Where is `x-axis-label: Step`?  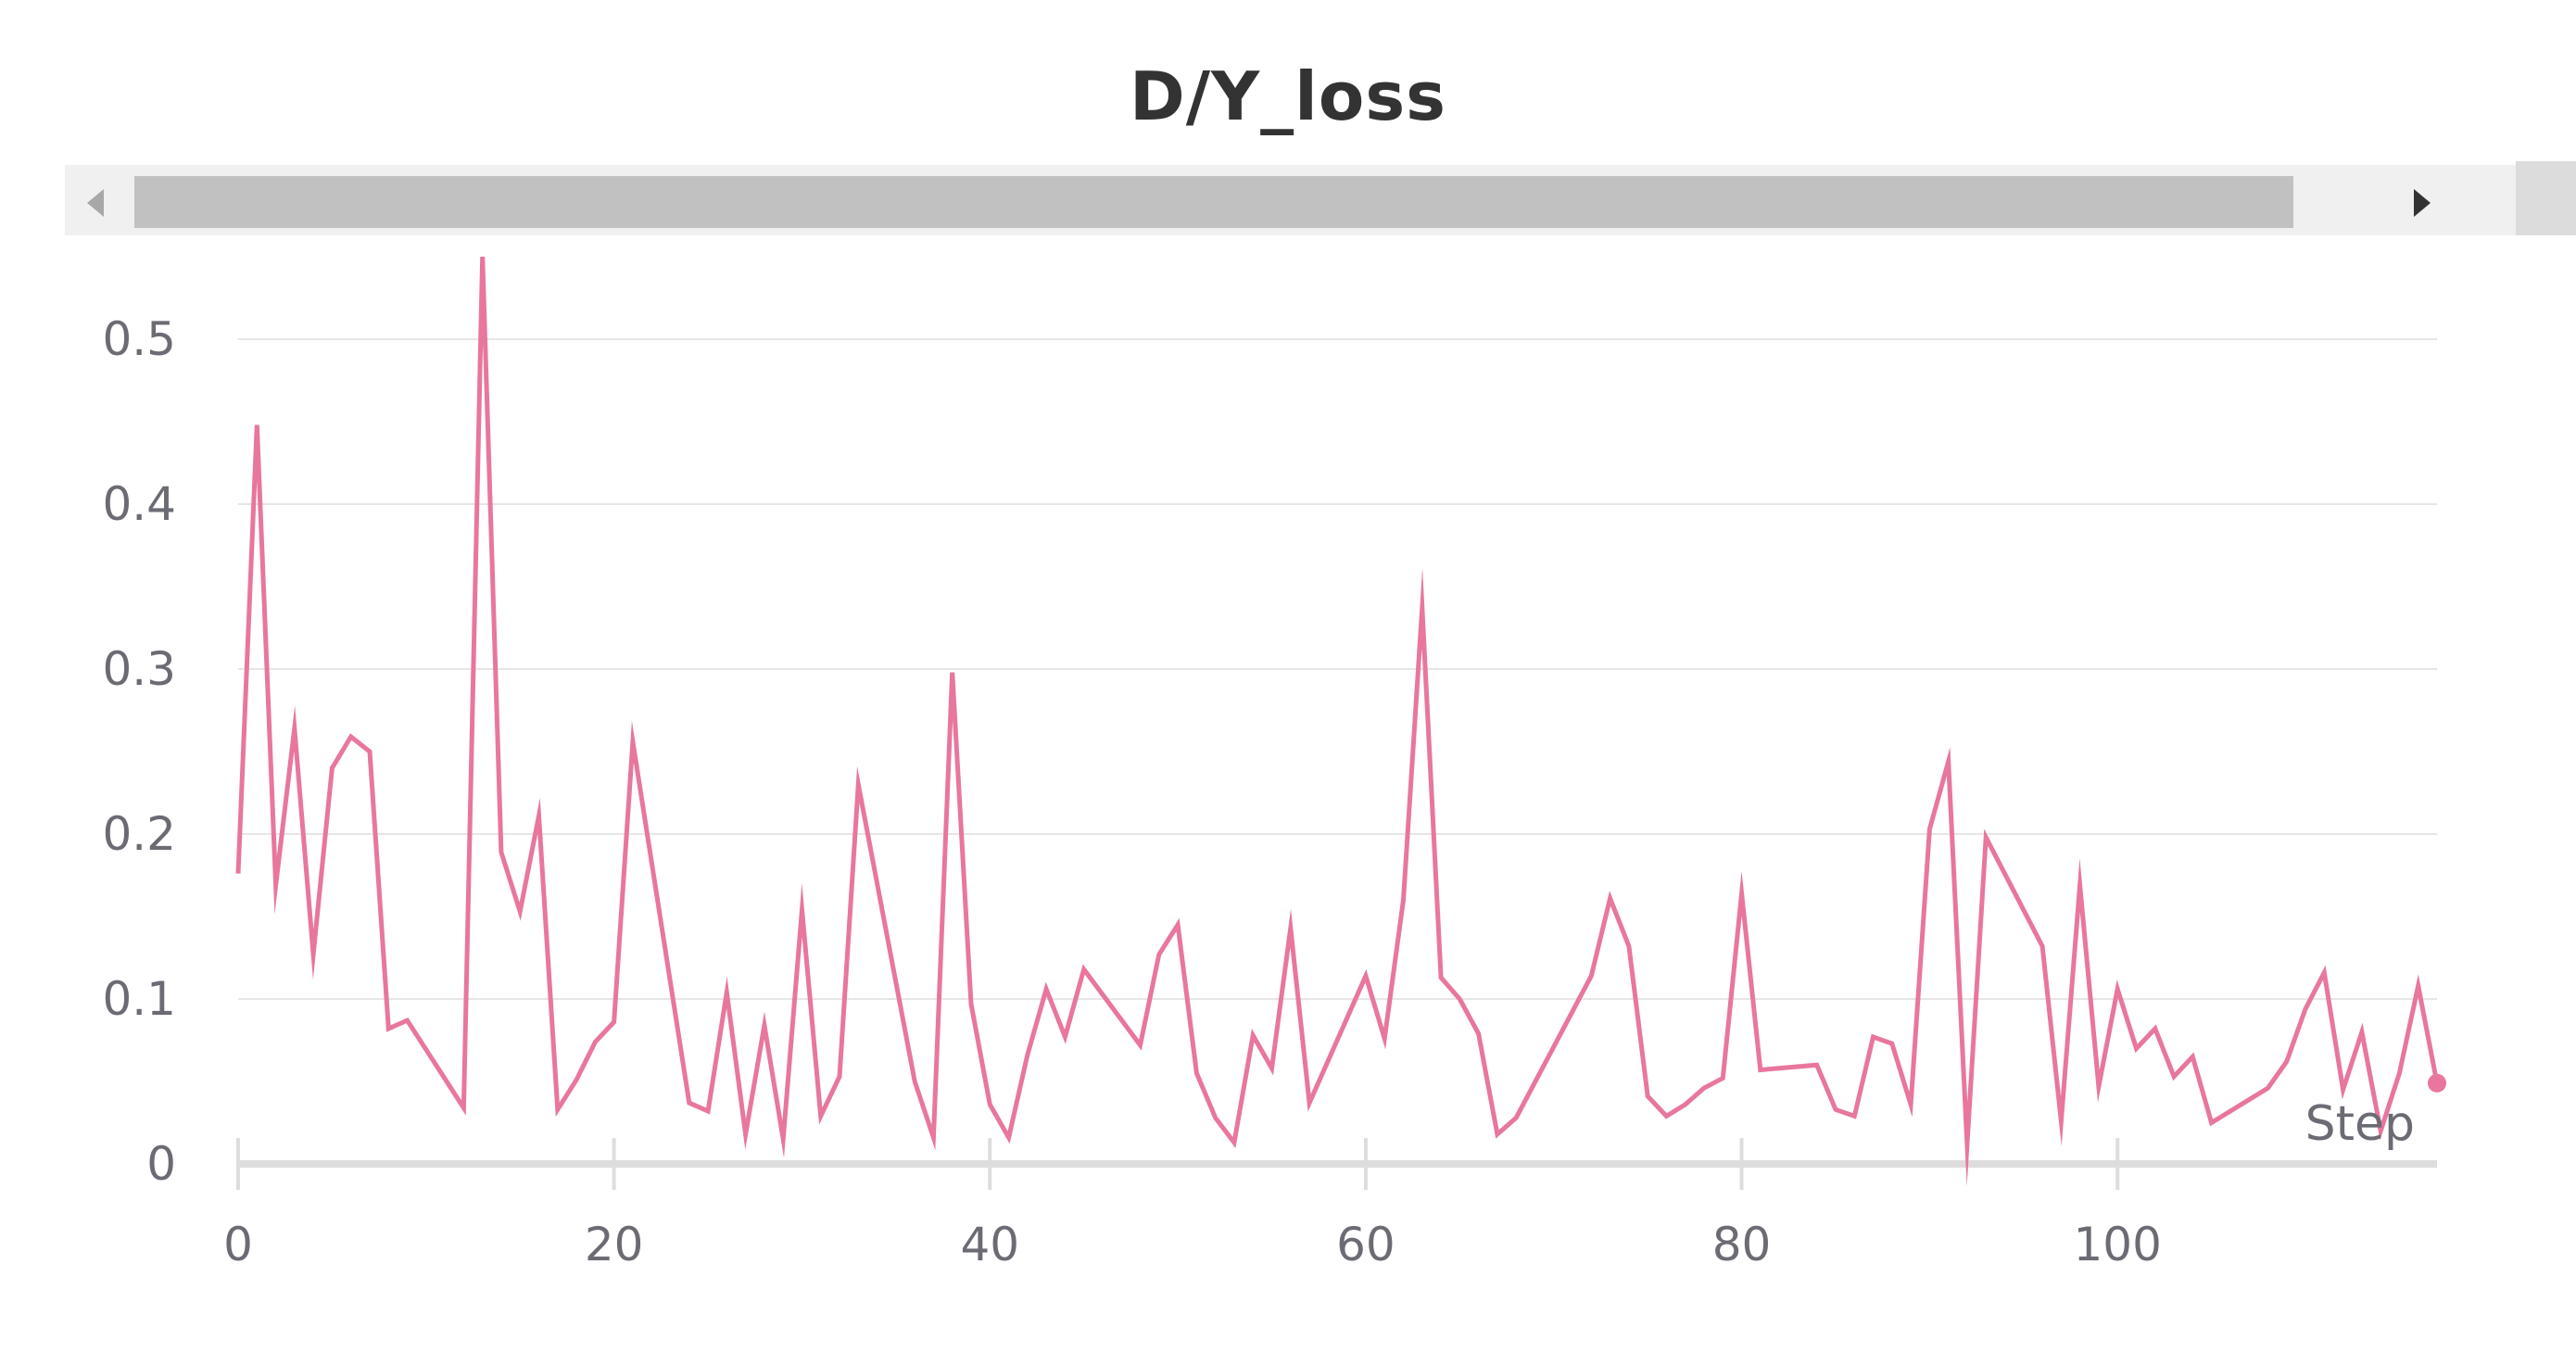 x-axis-label: Step is located at coordinates (2360, 1124).